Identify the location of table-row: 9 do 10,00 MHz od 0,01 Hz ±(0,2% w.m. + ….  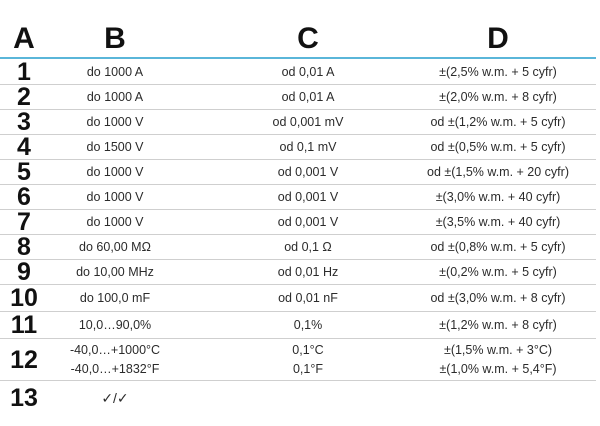
(300, 272).